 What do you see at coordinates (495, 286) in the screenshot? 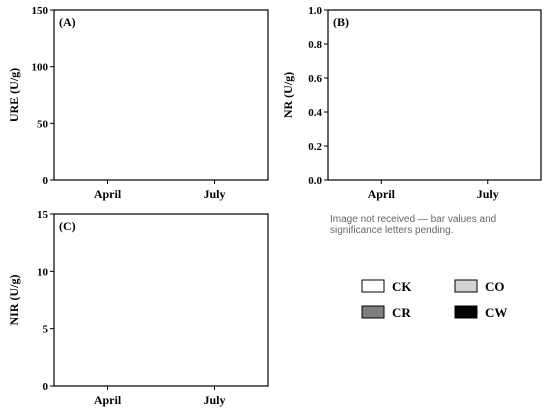
I see `legend-label-co: CO` at bounding box center [495, 286].